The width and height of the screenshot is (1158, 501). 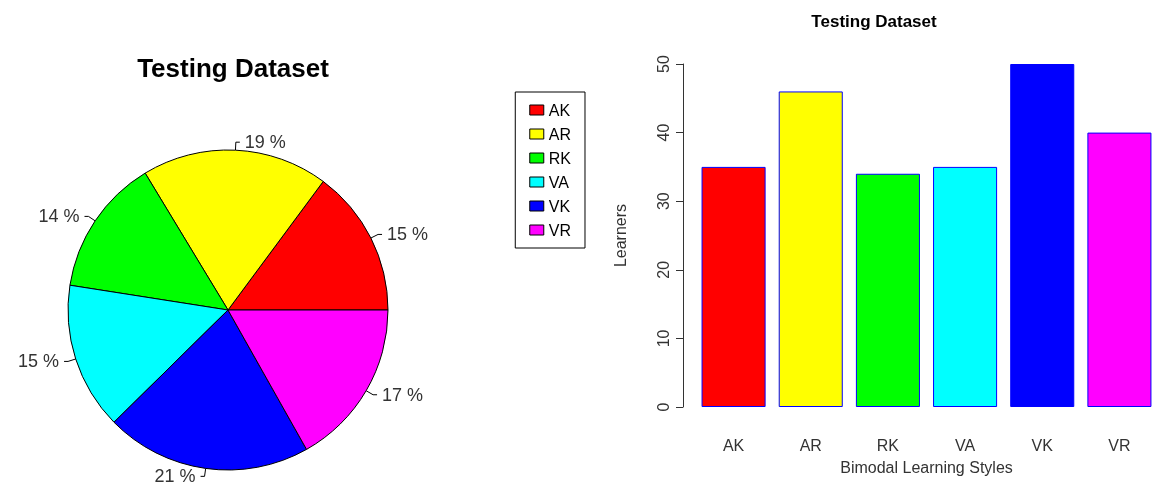 What do you see at coordinates (59, 216) in the screenshot?
I see `data-label: 14 %` at bounding box center [59, 216].